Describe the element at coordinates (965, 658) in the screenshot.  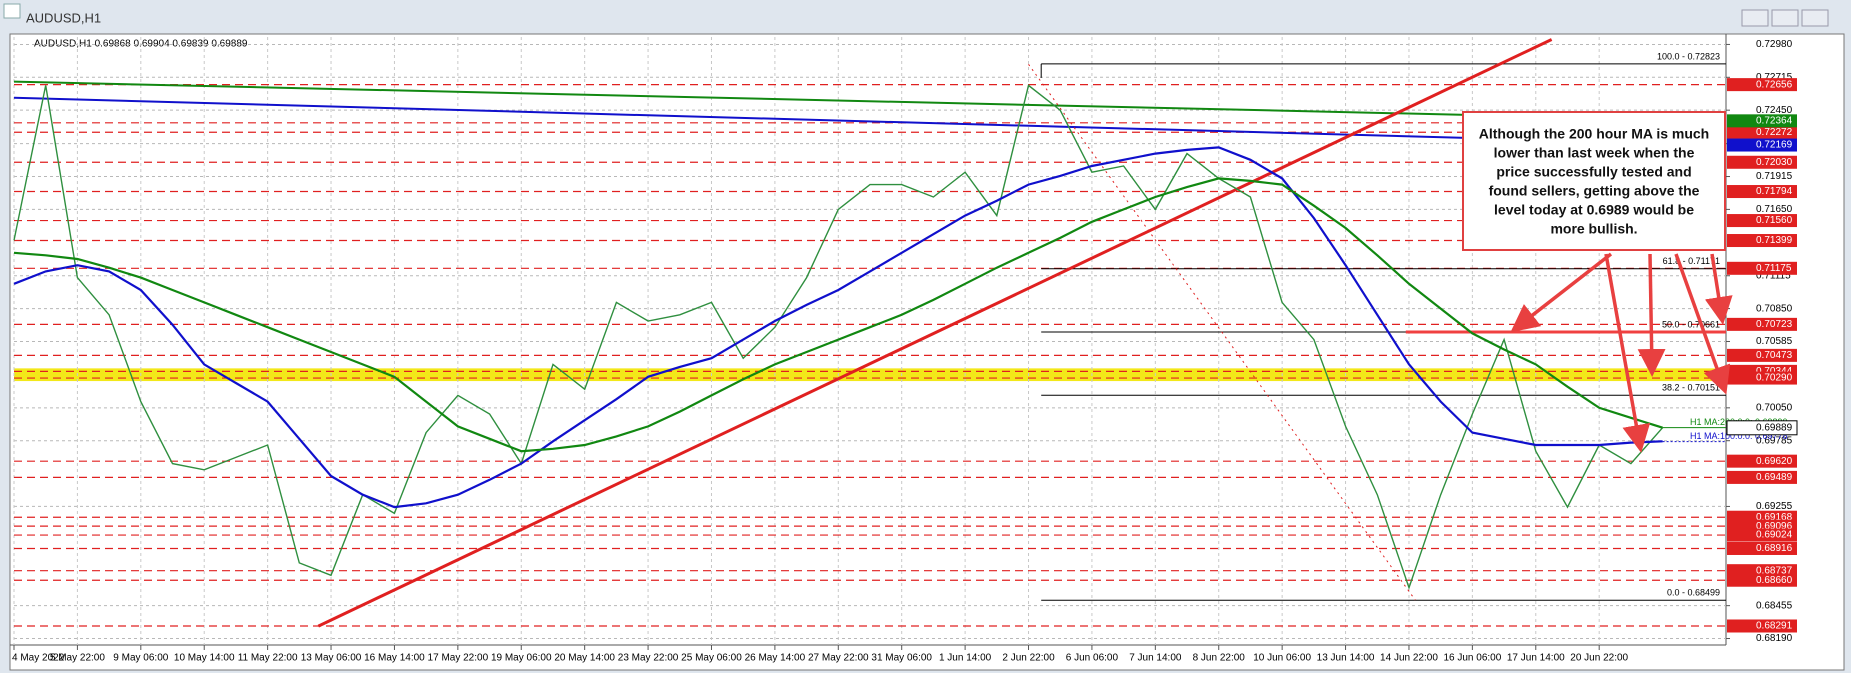
I see `x-tick-label: 1 Jun 14:00` at that location.